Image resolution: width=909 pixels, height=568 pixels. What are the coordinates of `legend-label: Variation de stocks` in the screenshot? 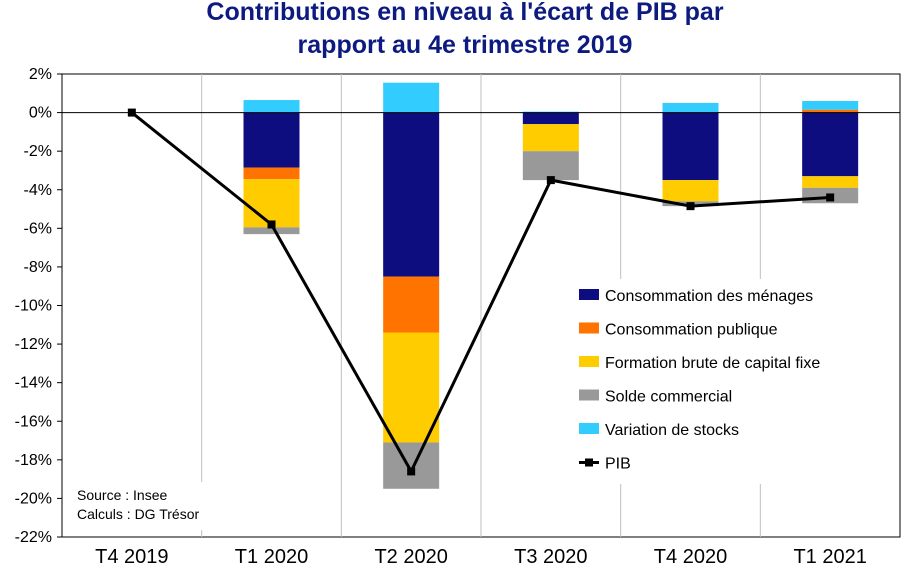 It's located at (672, 430).